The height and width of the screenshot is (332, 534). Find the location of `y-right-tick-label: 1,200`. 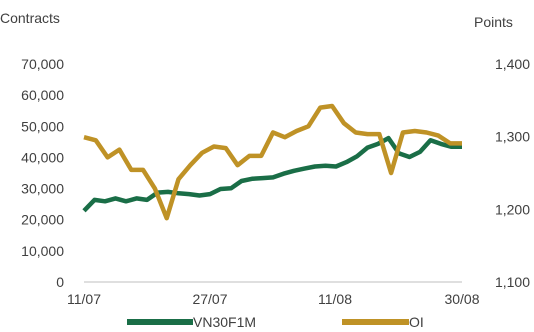

y-right-tick-label: 1,200 is located at coordinates (512, 209).